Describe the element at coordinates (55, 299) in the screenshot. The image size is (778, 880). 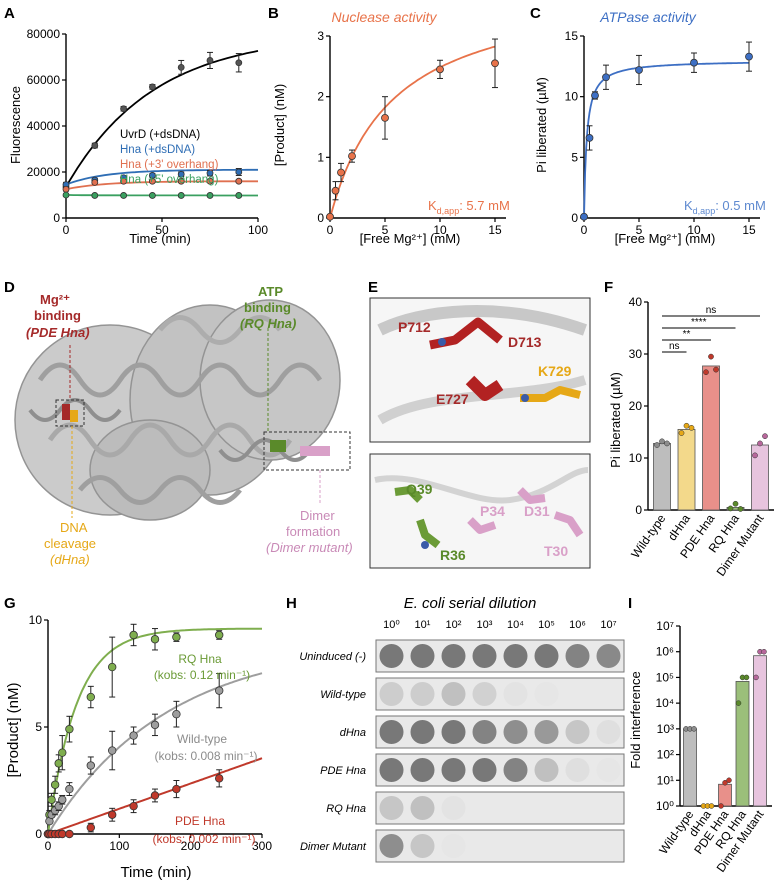
I see `d-mg-title: Mg²⁺` at that location.